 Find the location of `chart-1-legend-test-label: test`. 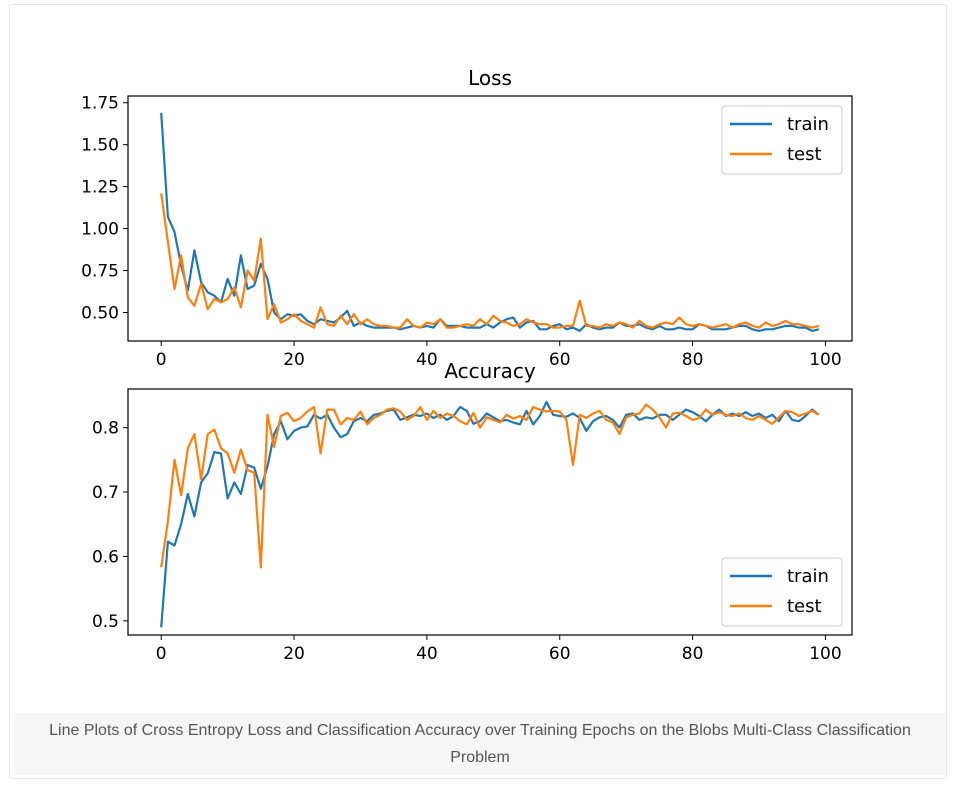

chart-1-legend-test-label: test is located at coordinates (804, 154).